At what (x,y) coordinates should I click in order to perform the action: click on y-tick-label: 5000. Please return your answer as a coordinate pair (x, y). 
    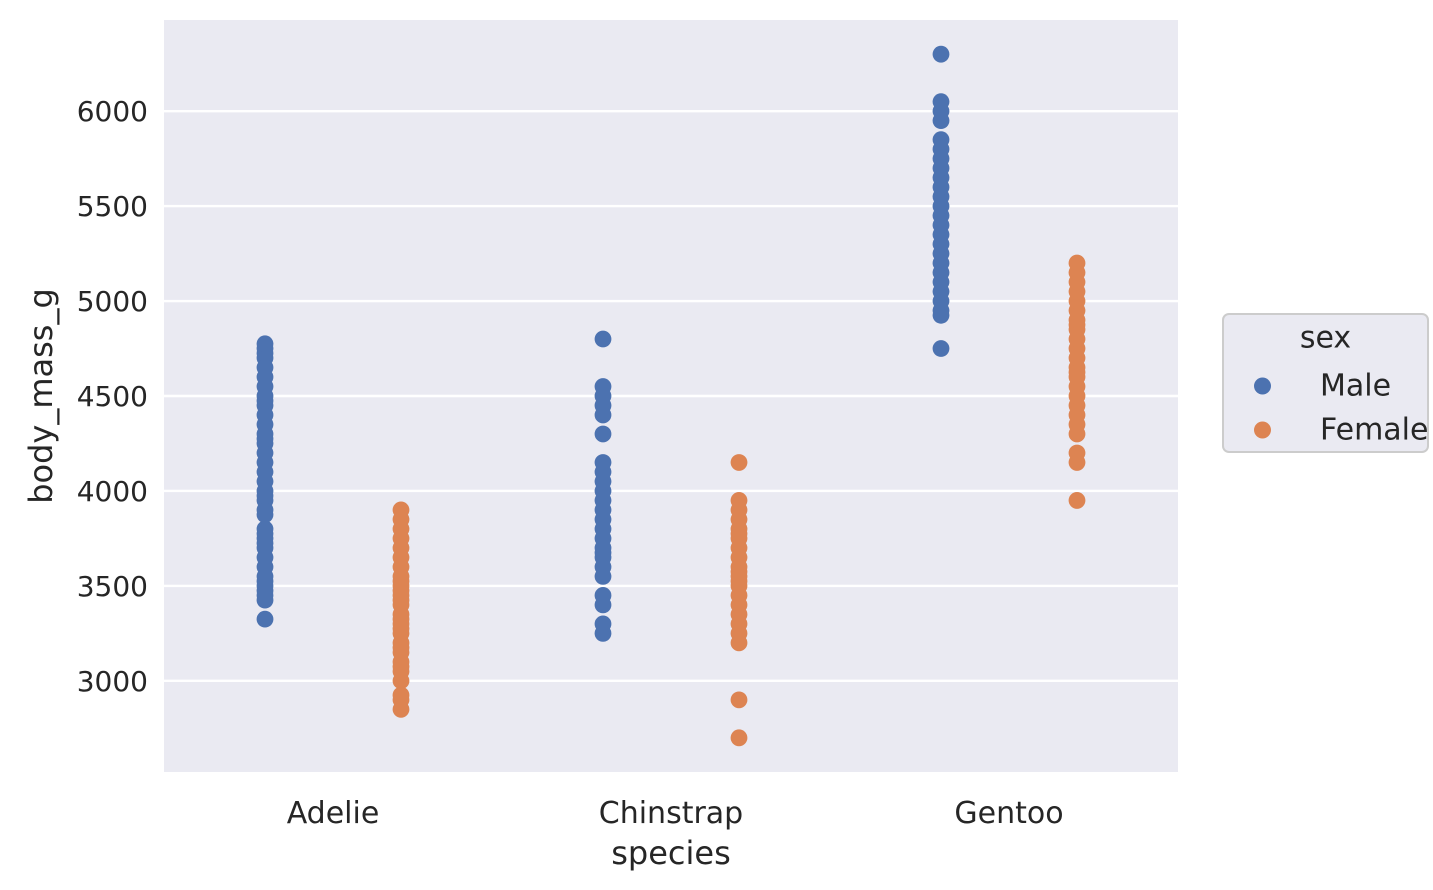
    Looking at the image, I should click on (112, 301).